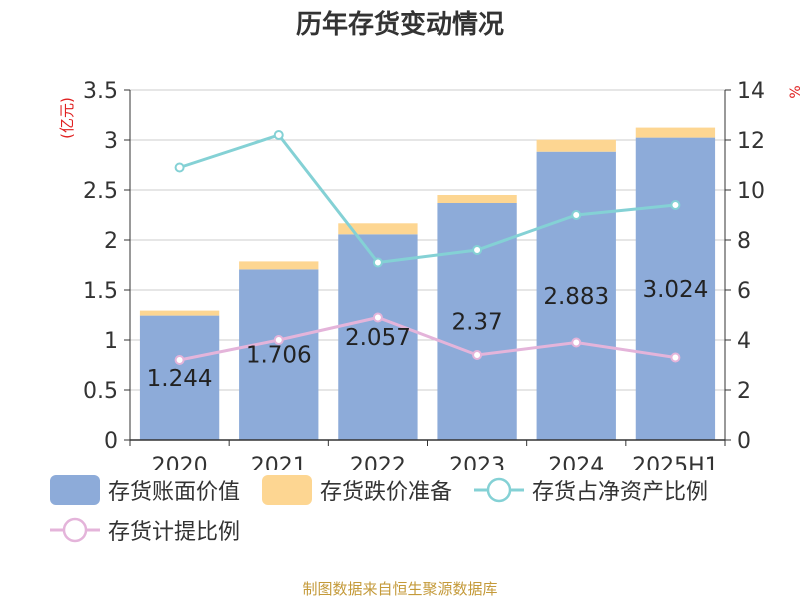 This screenshot has width=800, height=600. Describe the element at coordinates (111, 441) in the screenshot. I see `y-left-tick-label: 0` at that location.